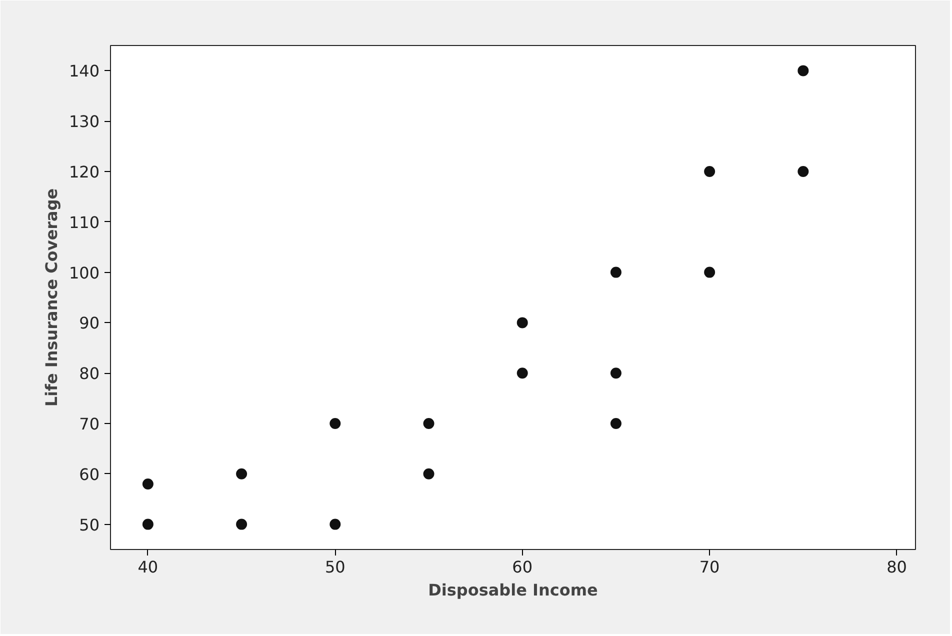 This screenshot has height=636, width=952. What do you see at coordinates (51, 297) in the screenshot?
I see `y-axis-title: Life Insurance Coverage` at bounding box center [51, 297].